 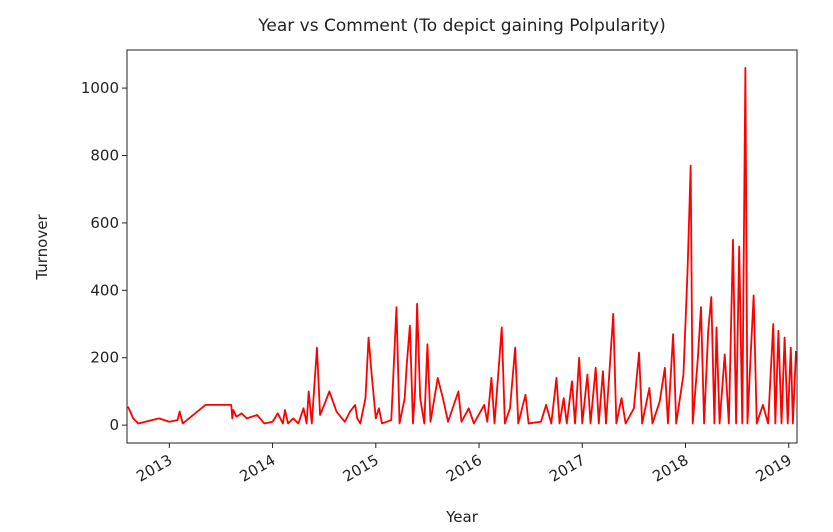 I want to click on x-tick-label: 2019, so click(x=774, y=468).